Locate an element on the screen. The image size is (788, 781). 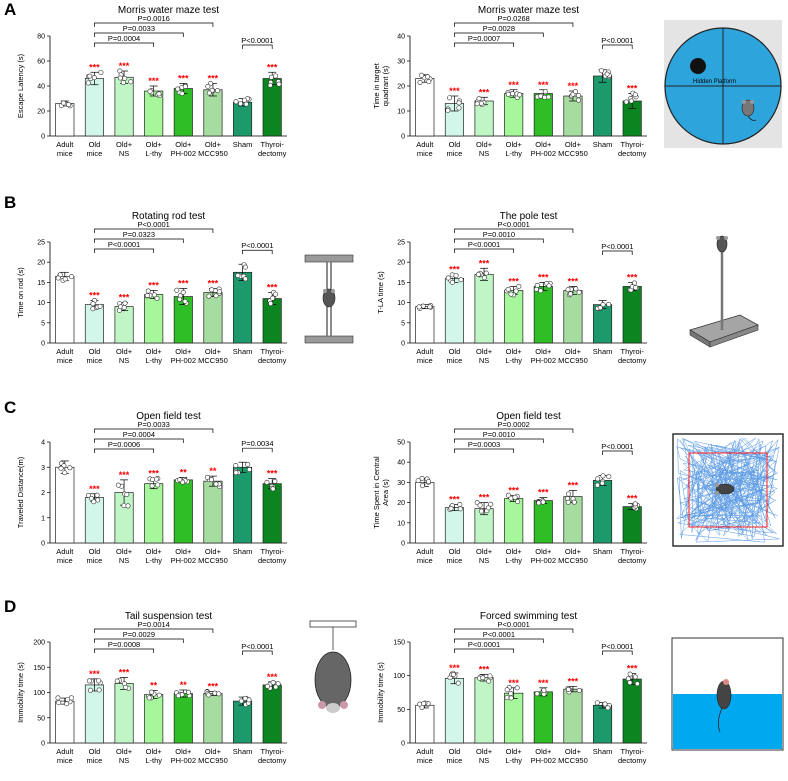
comparison-p-value: P=0.0007 is located at coordinates (484, 38).